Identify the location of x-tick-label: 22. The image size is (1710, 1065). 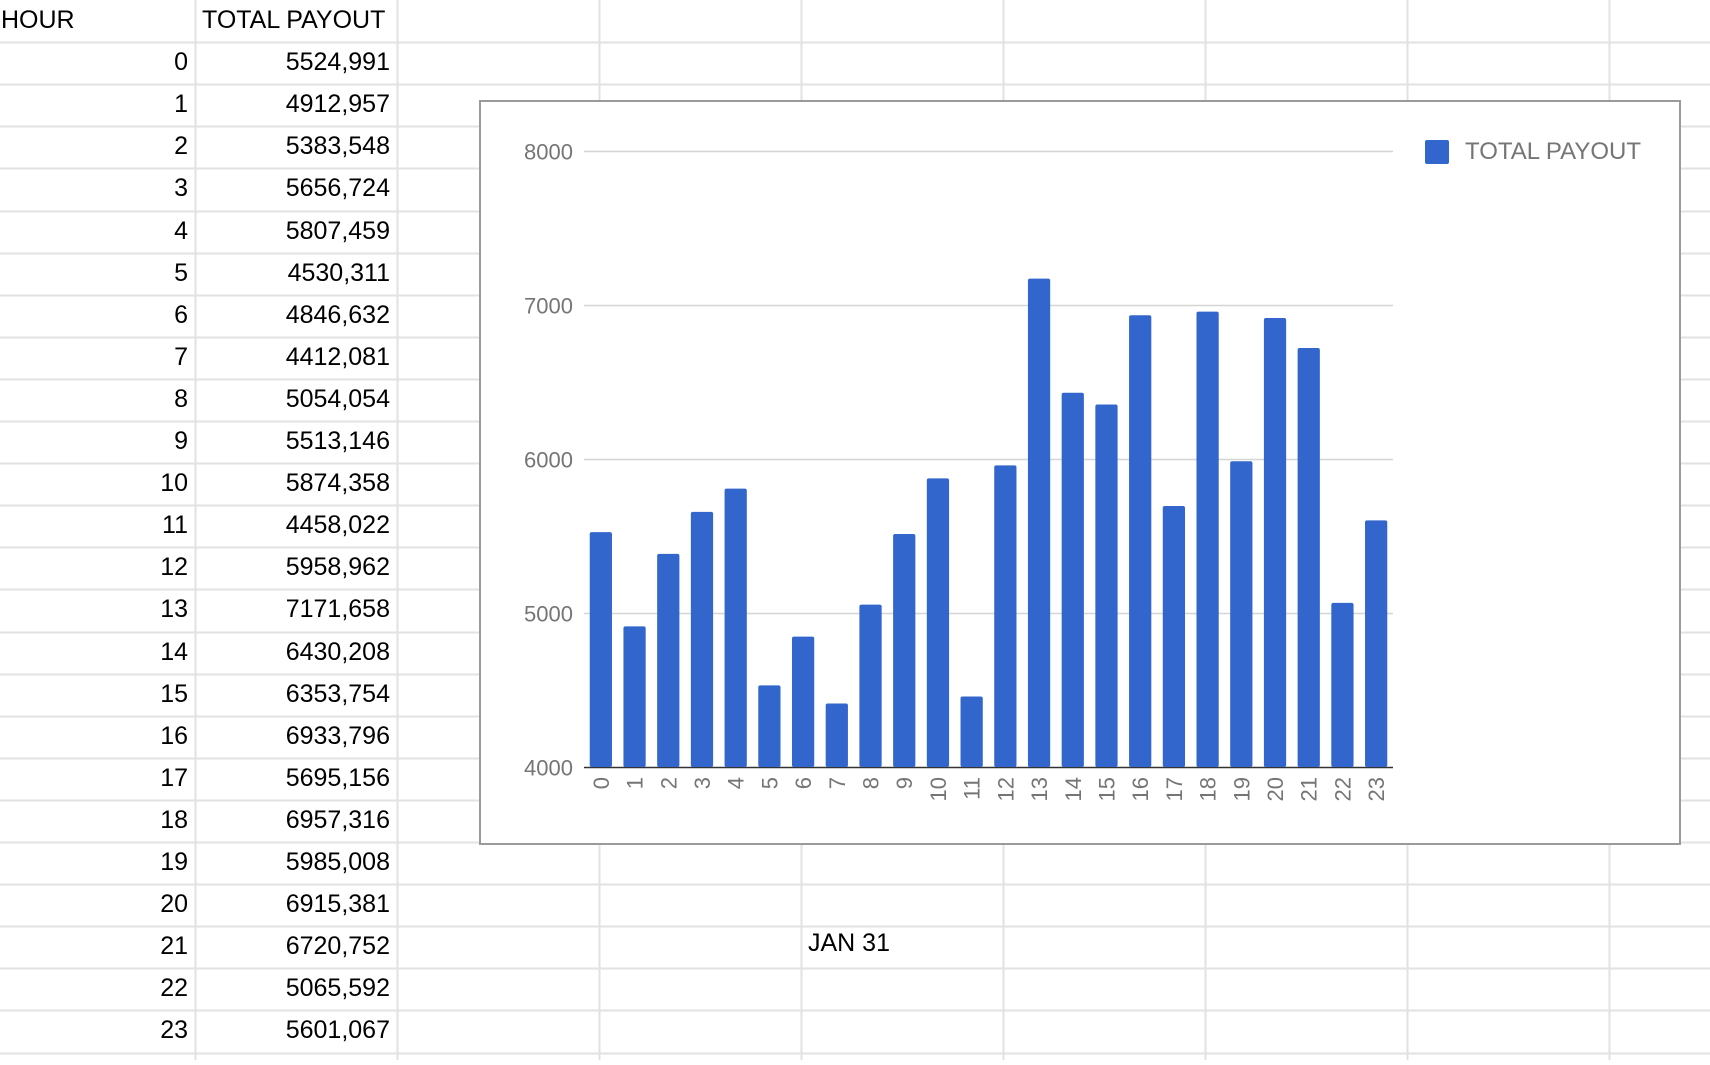
(1342, 789).